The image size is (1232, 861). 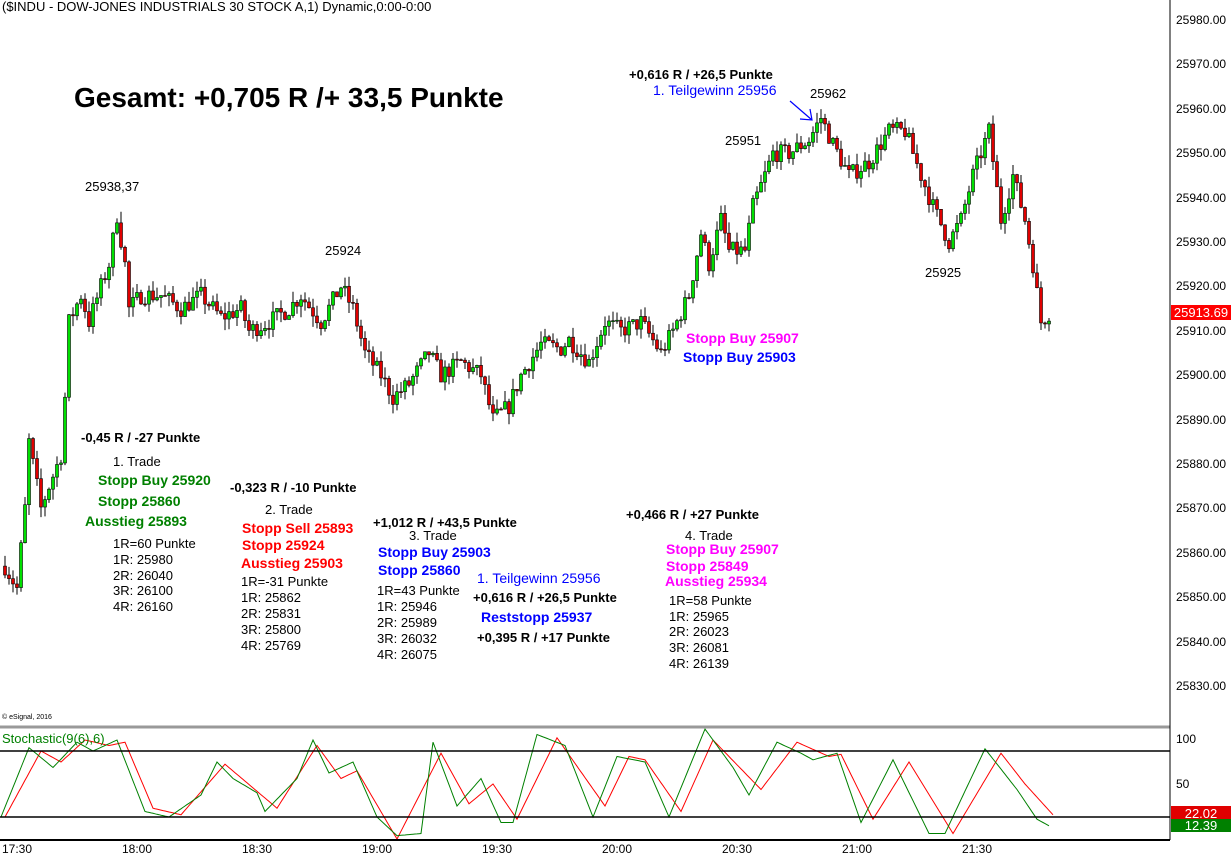 What do you see at coordinates (271, 597) in the screenshot?
I see `trade2-r1: 1R: 25862` at bounding box center [271, 597].